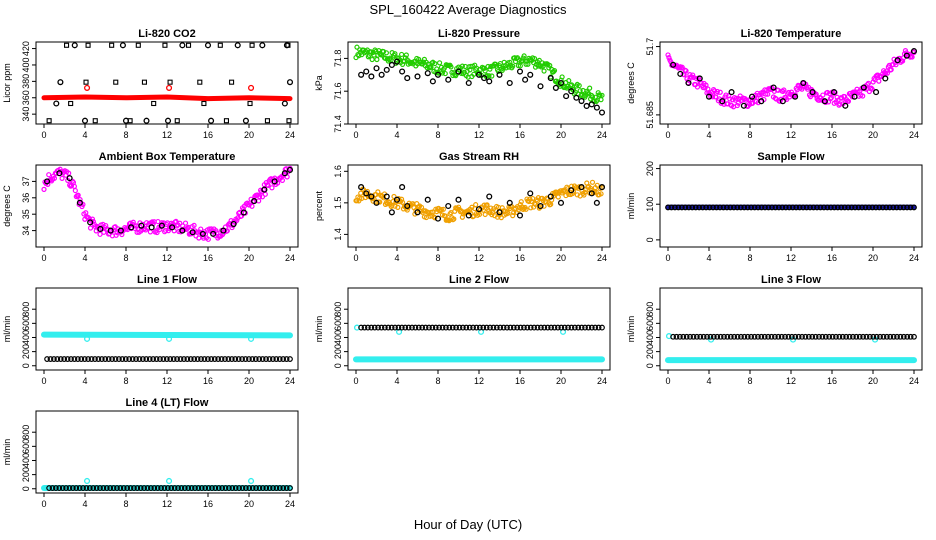 Image resolution: width=936 pixels, height=540 pixels. What do you see at coordinates (631, 329) in the screenshot?
I see `y-axis-label: ml/min` at bounding box center [631, 329].